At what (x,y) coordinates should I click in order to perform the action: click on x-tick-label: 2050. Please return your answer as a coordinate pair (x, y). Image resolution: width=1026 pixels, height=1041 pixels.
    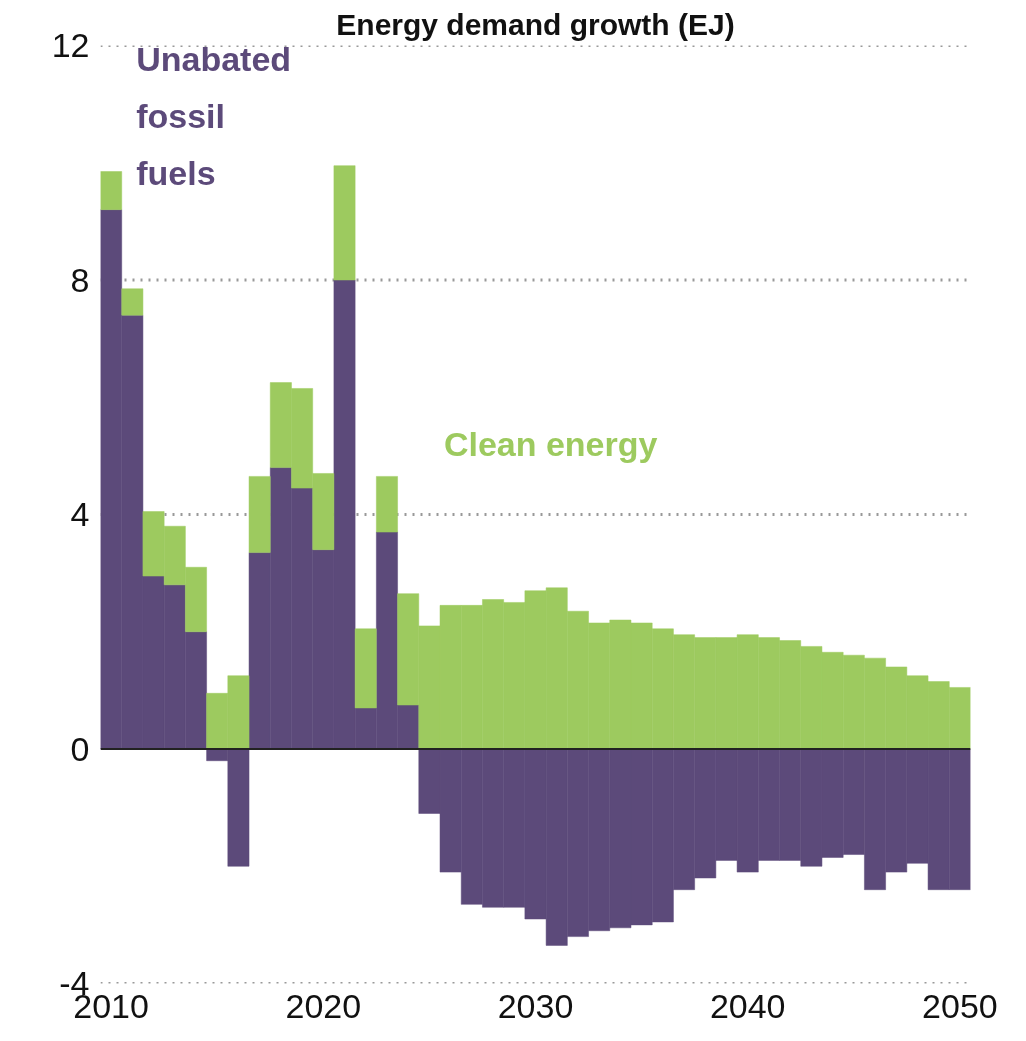
    Looking at the image, I should click on (960, 1005).